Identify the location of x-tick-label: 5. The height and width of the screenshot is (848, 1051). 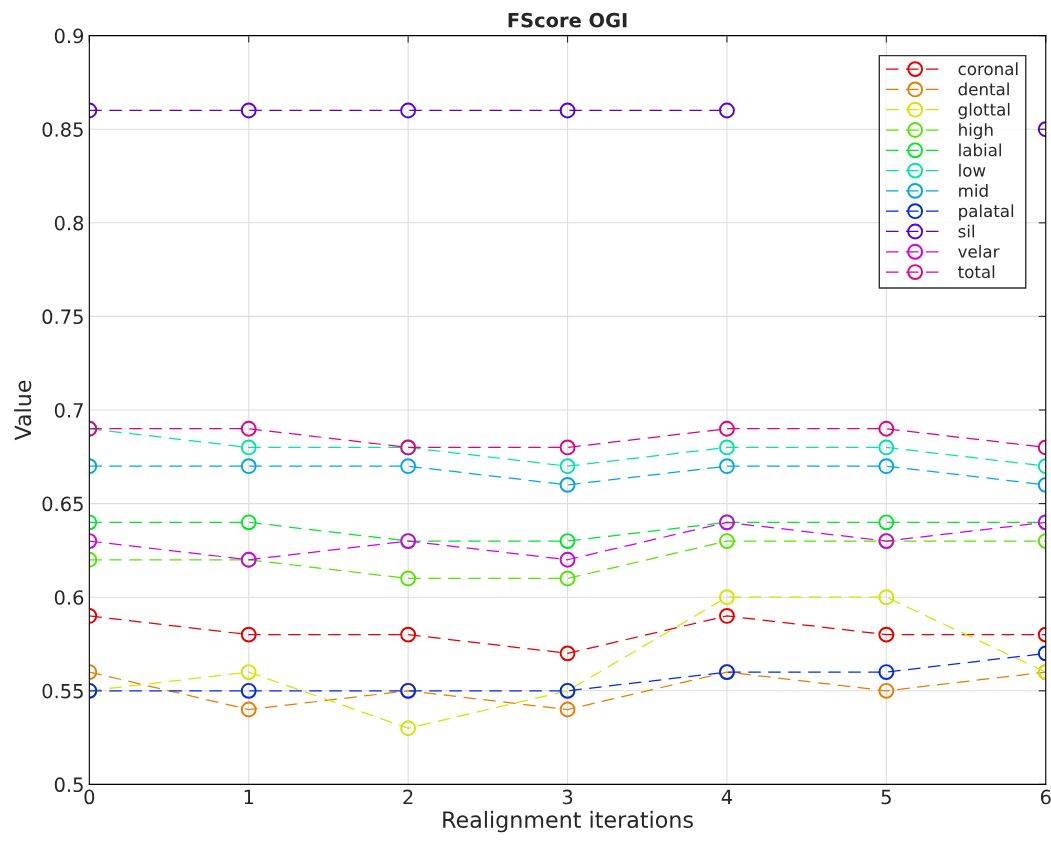
(886, 797).